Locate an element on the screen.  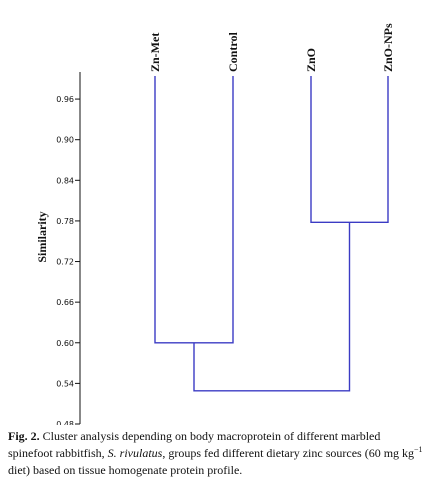
y-tick-label: 0.96 is located at coordinates (65, 99).